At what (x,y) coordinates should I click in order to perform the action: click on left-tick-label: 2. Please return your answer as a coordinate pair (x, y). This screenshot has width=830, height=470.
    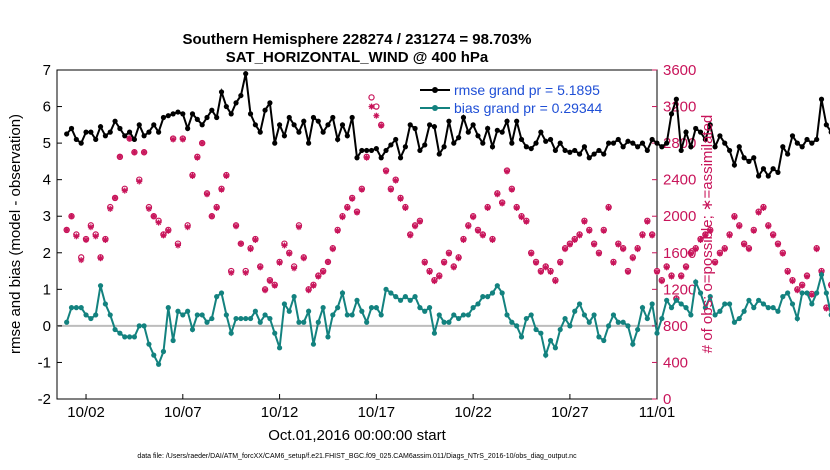
    Looking at the image, I should click on (47, 253).